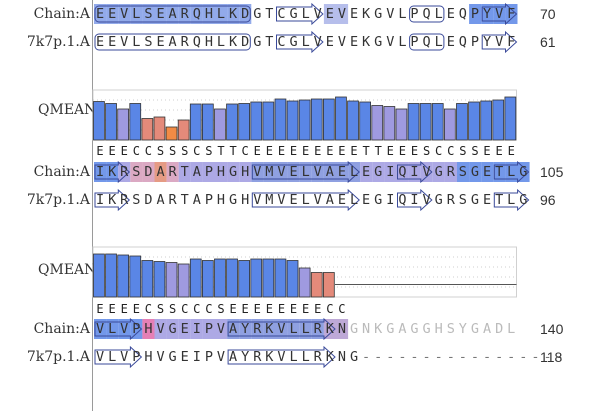  Describe the element at coordinates (511, 329) in the screenshot. I see `unmodeled-residue: L` at that location.